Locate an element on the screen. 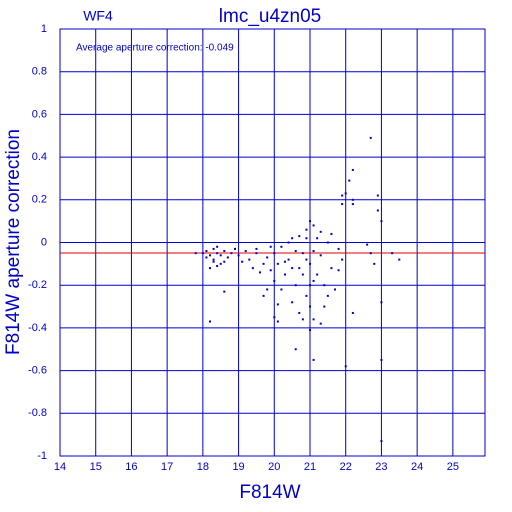 This screenshot has width=512, height=512. x-tick-label: 17 is located at coordinates (167, 467).